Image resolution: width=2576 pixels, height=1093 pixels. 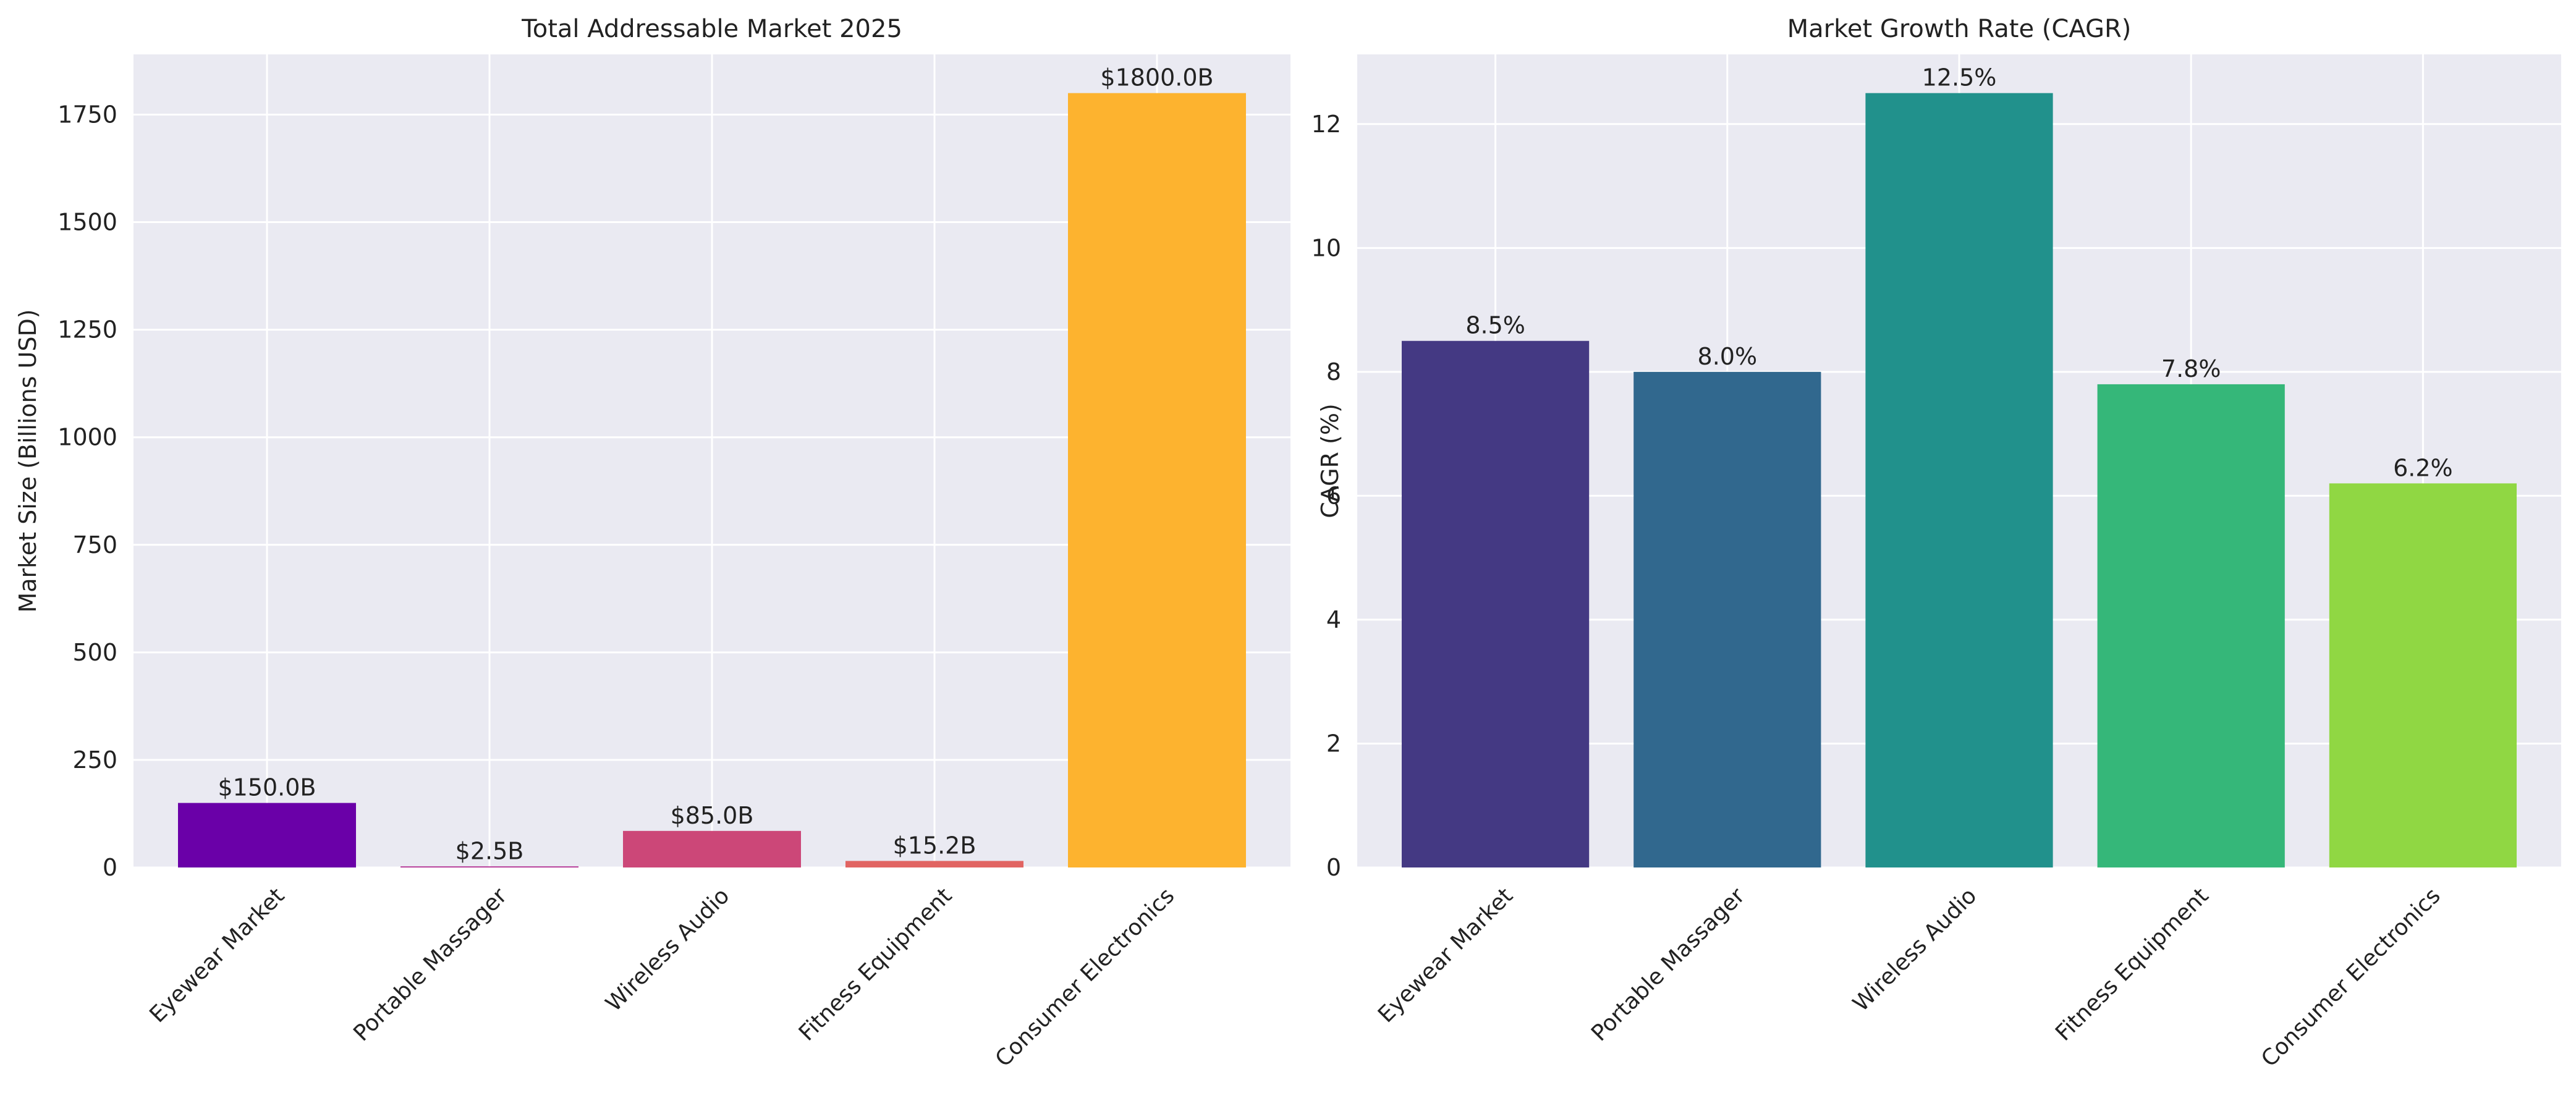 I want to click on bar-value-label: 7.8%, so click(x=2191, y=369).